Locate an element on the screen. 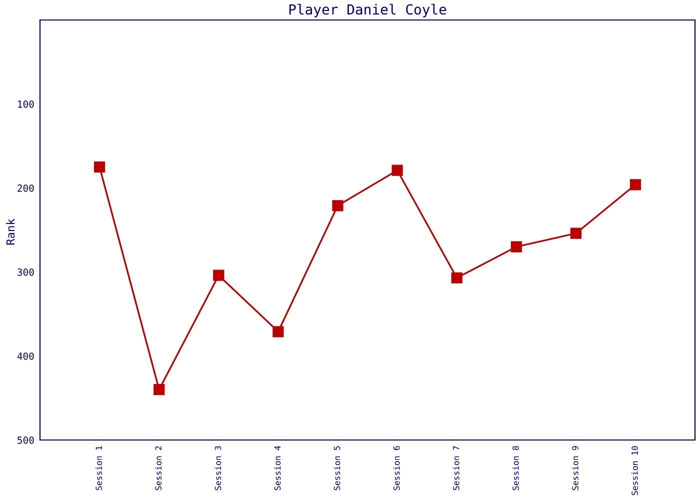 The image size is (700, 500). y-tick-label: 200 is located at coordinates (26, 188).